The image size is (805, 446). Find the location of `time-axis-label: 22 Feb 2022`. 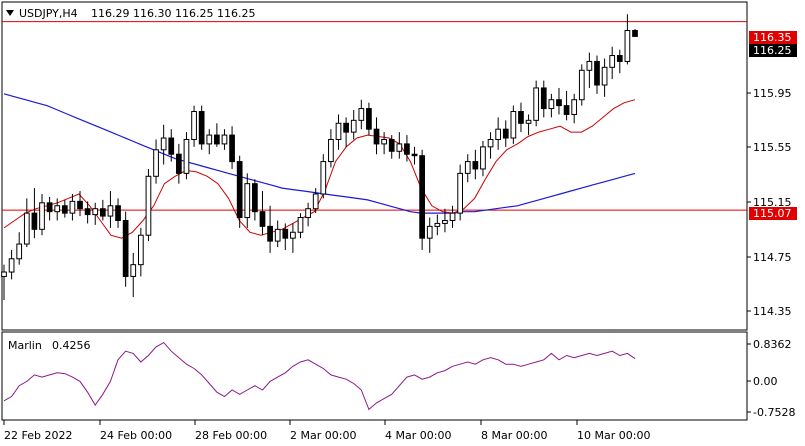

time-axis-label: 22 Feb 2022 is located at coordinates (38, 435).